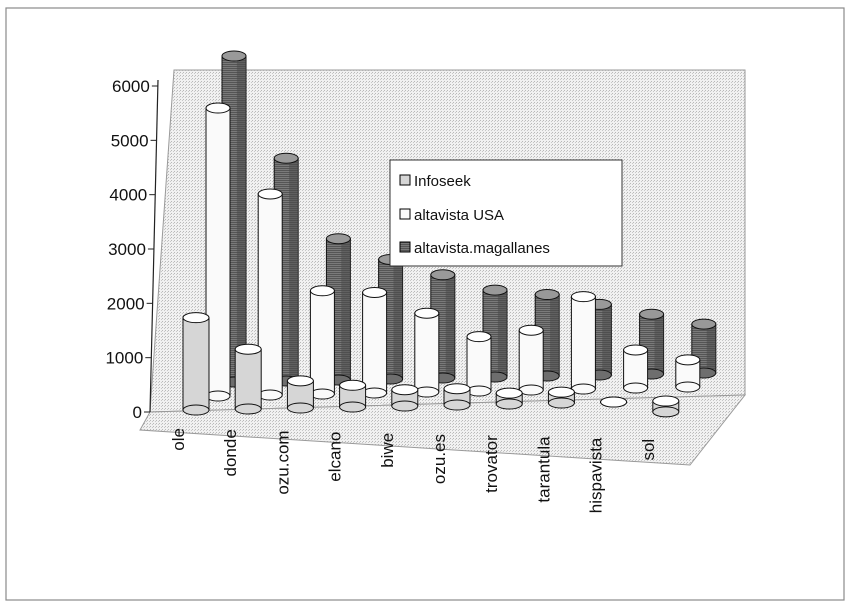  What do you see at coordinates (124, 358) in the screenshot?
I see `y-tick-label: 1000` at bounding box center [124, 358].